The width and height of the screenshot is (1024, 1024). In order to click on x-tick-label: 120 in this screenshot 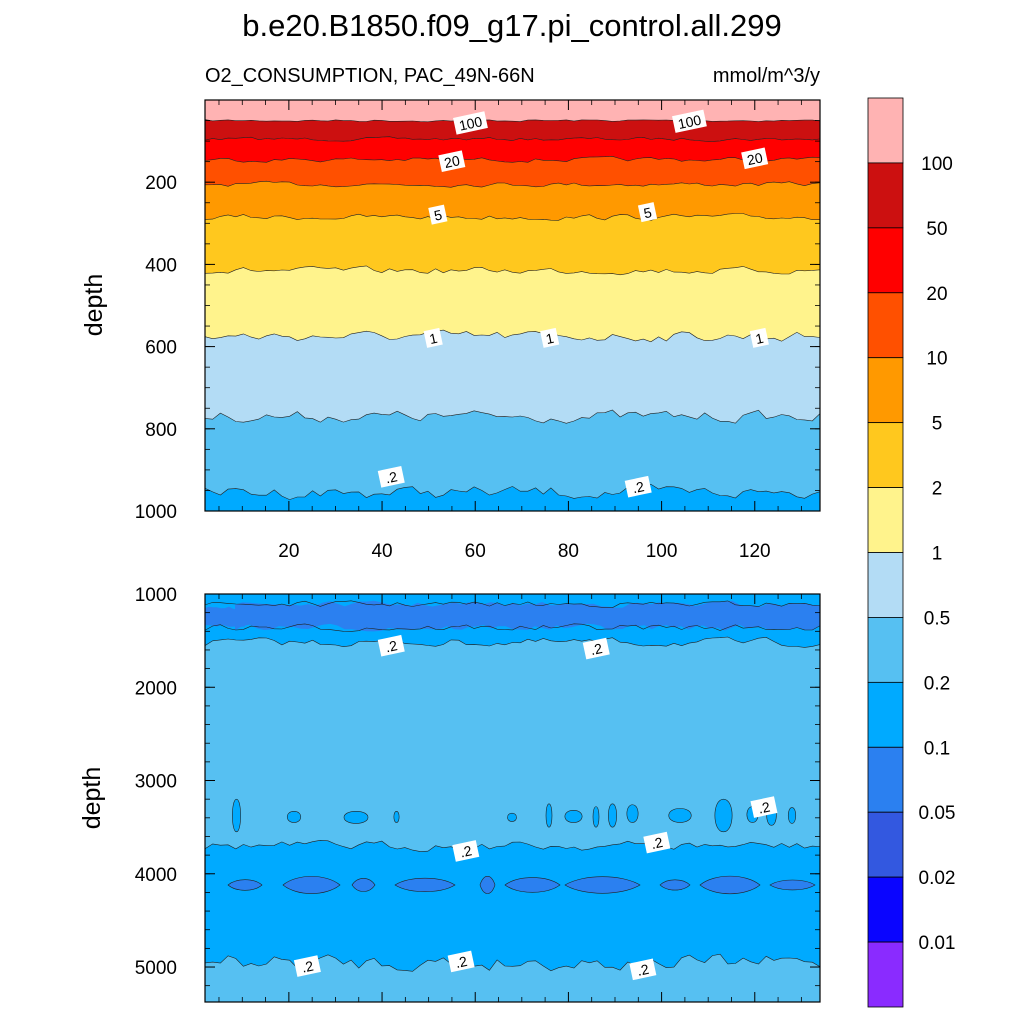, I will do `click(755, 551)`.